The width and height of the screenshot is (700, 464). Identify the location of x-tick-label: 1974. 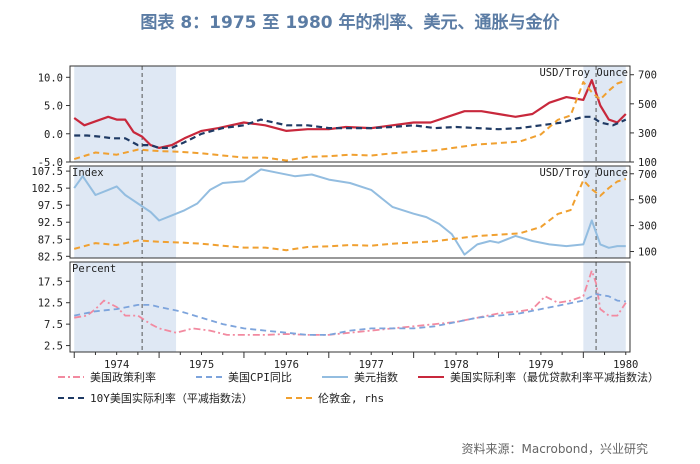
(116, 365).